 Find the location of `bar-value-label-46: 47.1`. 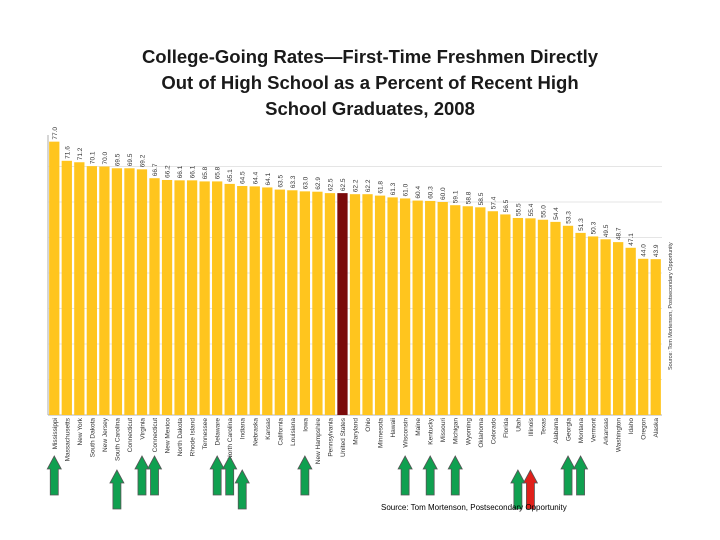

bar-value-label-46: 47.1 is located at coordinates (631, 239).